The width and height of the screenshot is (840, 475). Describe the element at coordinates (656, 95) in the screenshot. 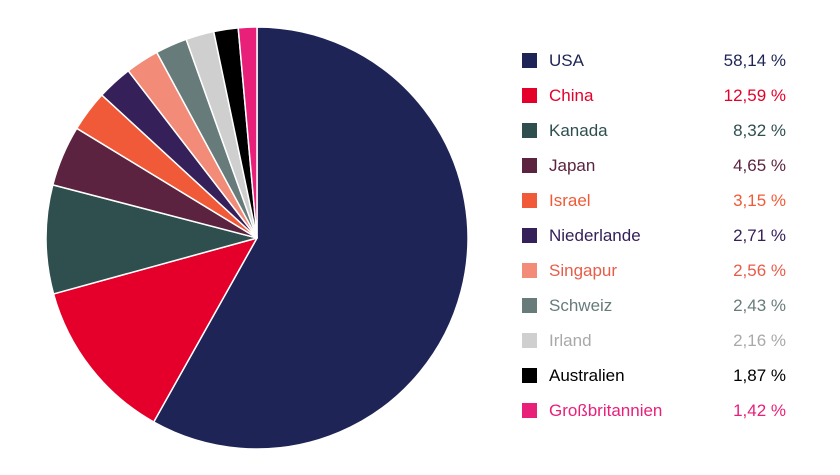

I see `legend-item: China 12,59 %` at that location.